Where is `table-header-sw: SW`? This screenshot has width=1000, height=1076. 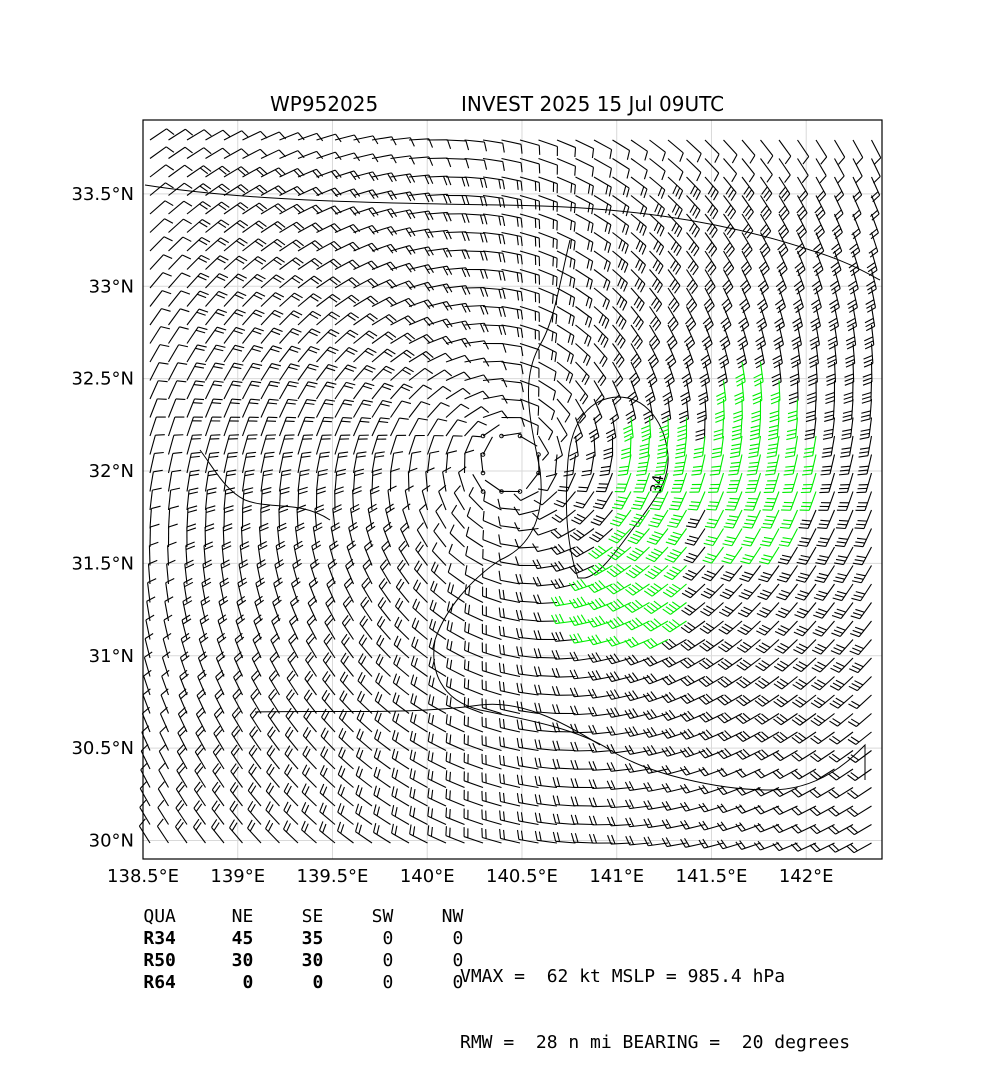 table-header-sw: SW is located at coordinates (358, 917).